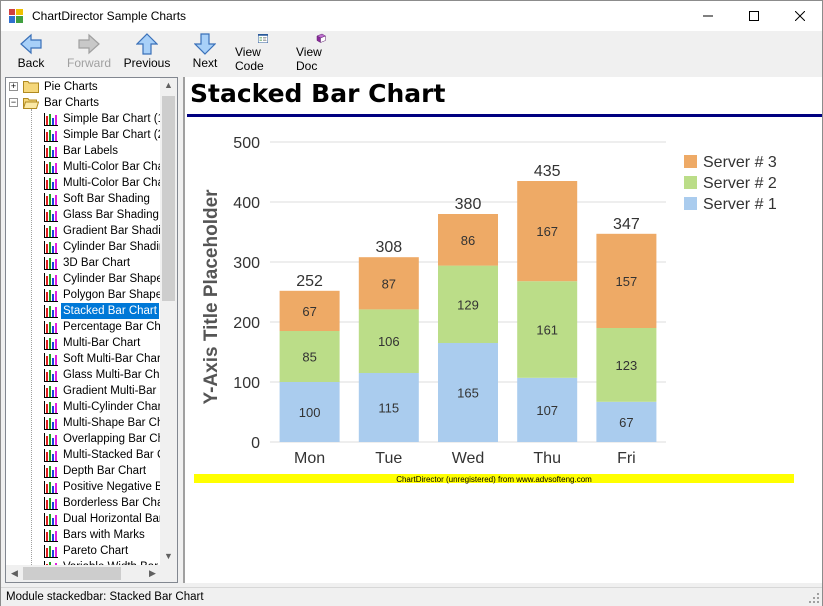 The width and height of the screenshot is (823, 606). What do you see at coordinates (16, 16) in the screenshot?
I see `app-icon` at bounding box center [16, 16].